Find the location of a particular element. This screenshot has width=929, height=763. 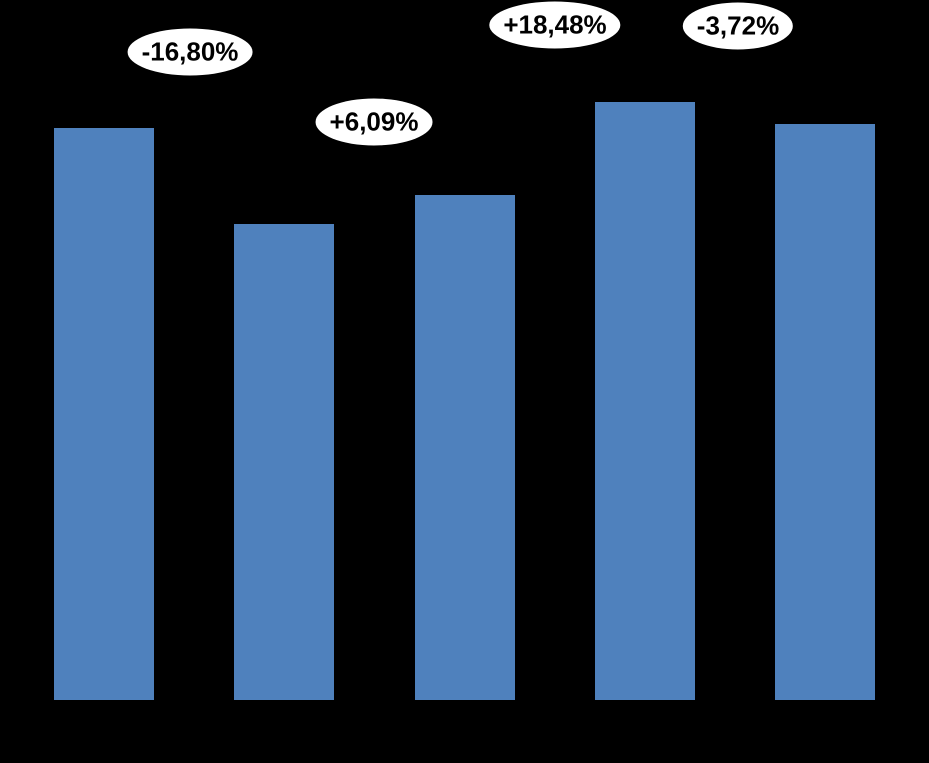

change-callout-1: -16,80% is located at coordinates (190, 52).